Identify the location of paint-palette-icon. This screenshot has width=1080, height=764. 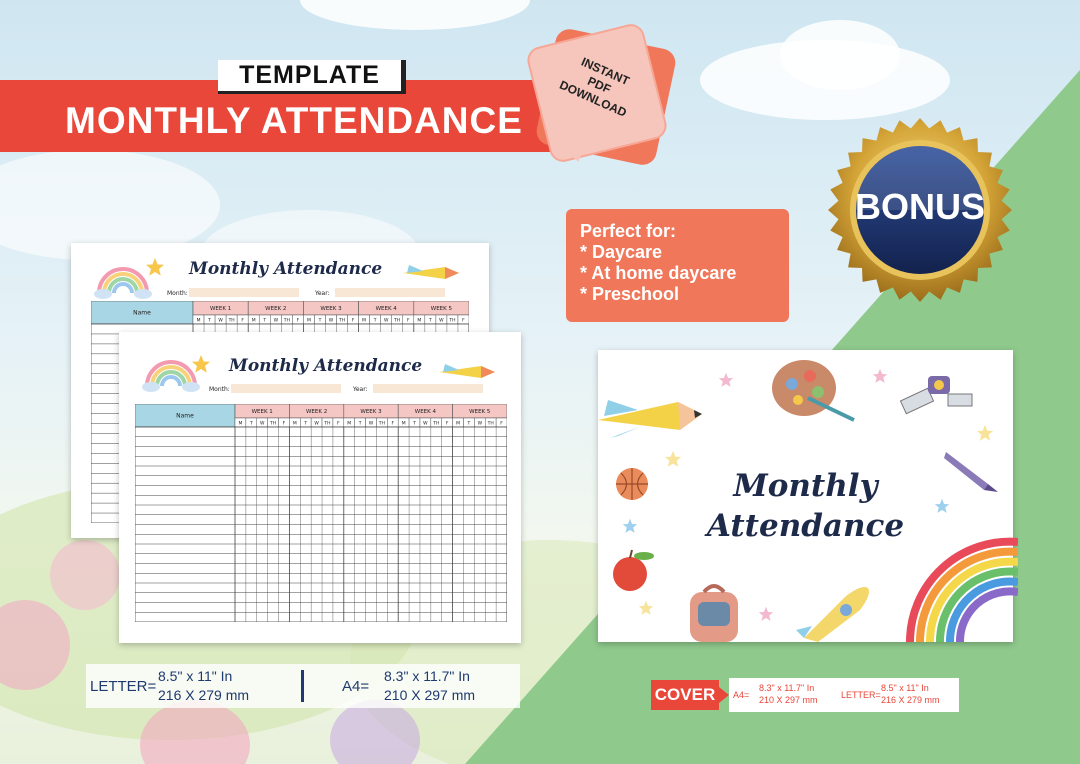
(813, 391).